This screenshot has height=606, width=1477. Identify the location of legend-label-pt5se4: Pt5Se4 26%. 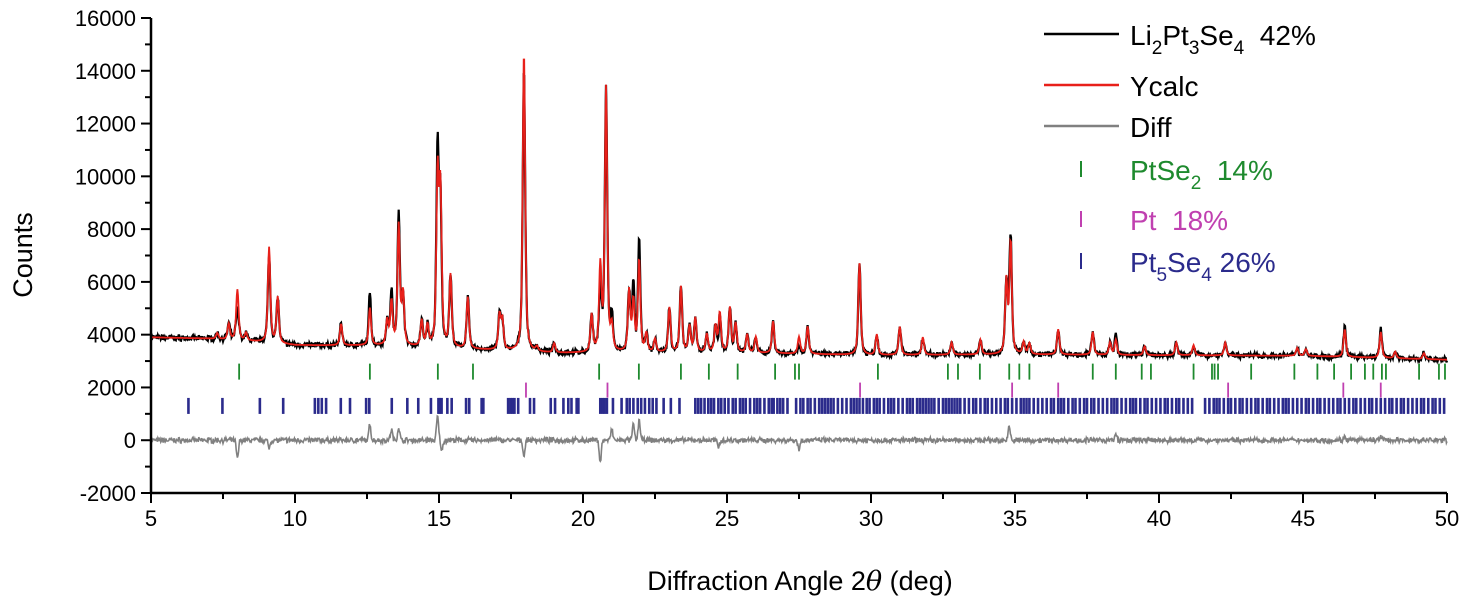
(1203, 266).